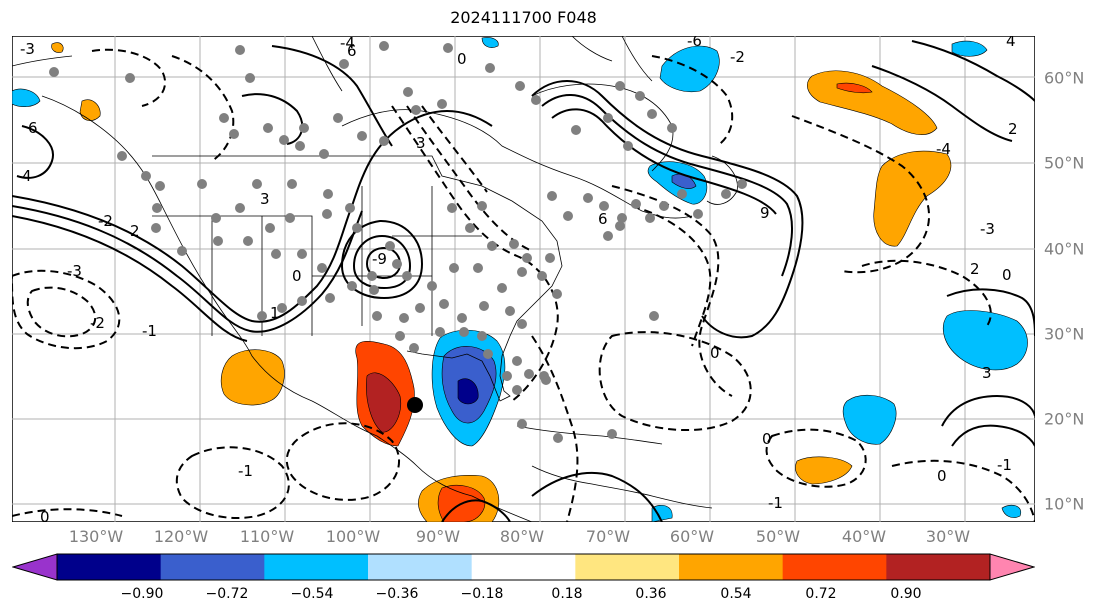 The height and width of the screenshot is (615, 1105). What do you see at coordinates (948, 536) in the screenshot?
I see `lon-label: 30°W` at bounding box center [948, 536].